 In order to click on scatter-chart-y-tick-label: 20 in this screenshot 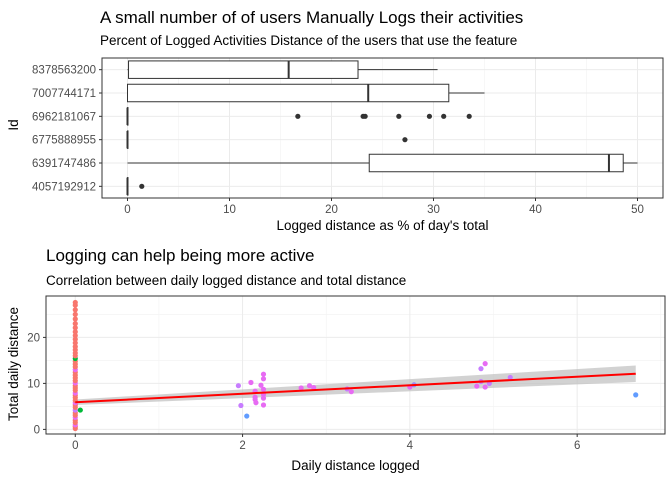, I will do `click(33, 338)`.